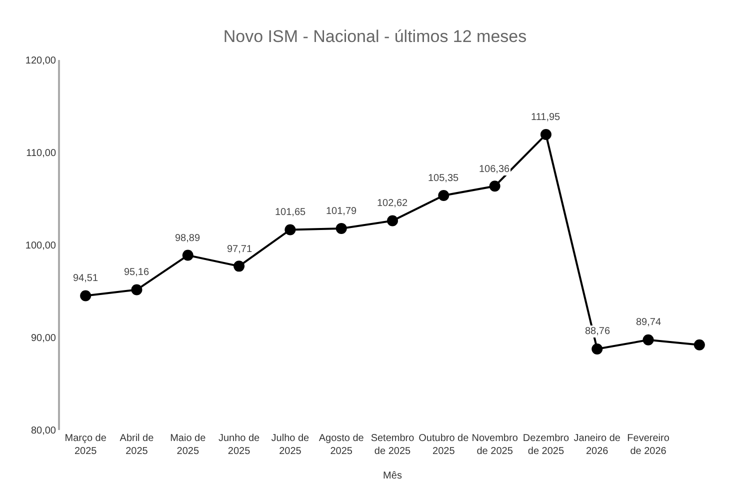 The width and height of the screenshot is (750, 500). Describe the element at coordinates (43, 431) in the screenshot. I see `y-tick-label: 80,00` at that location.